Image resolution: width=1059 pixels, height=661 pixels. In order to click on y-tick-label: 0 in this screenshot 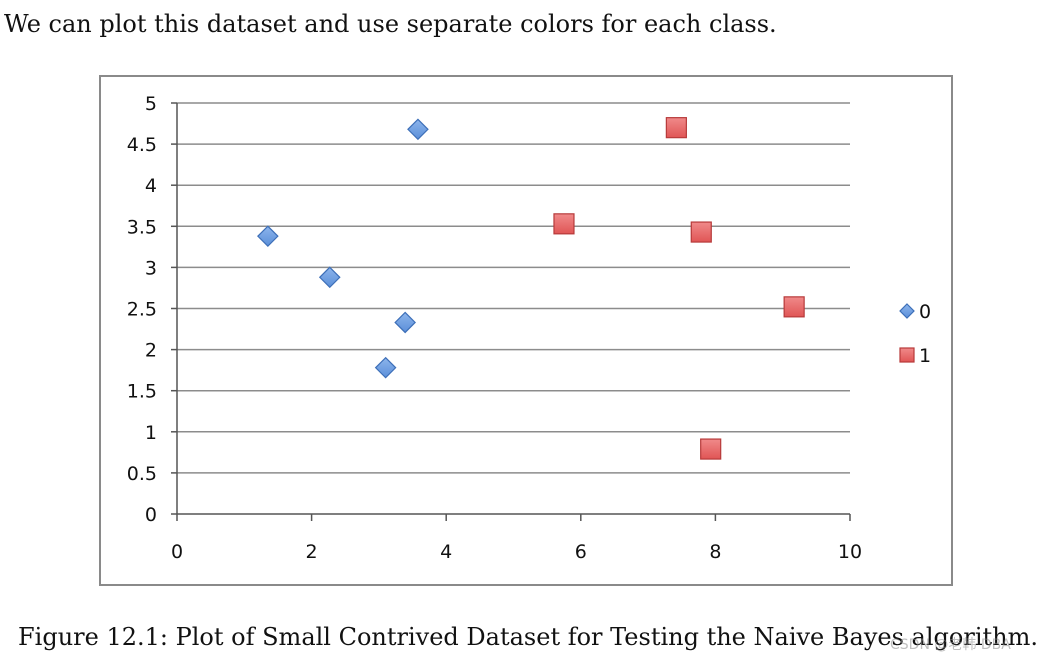, I will do `click(151, 515)`.